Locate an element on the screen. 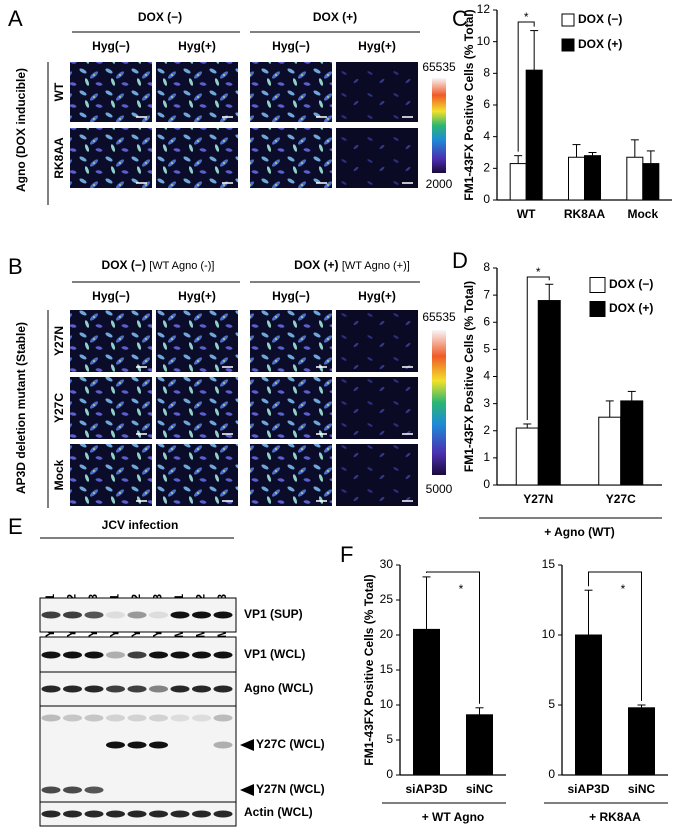 This screenshot has width=680, height=827. row-label: RK8AA is located at coordinates (59, 158).